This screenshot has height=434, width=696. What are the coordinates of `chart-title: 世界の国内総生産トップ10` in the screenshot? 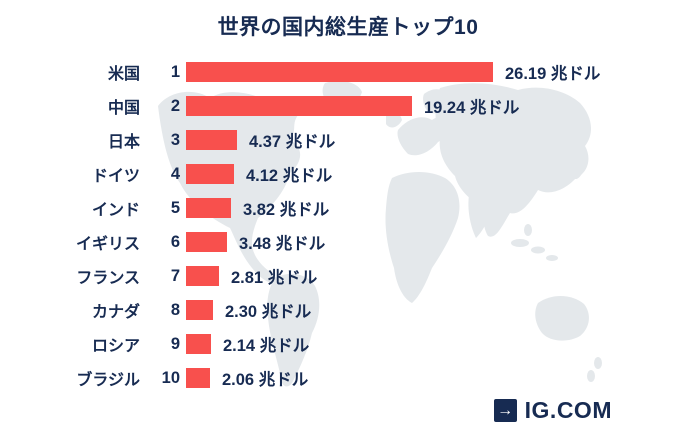 It's located at (348, 27).